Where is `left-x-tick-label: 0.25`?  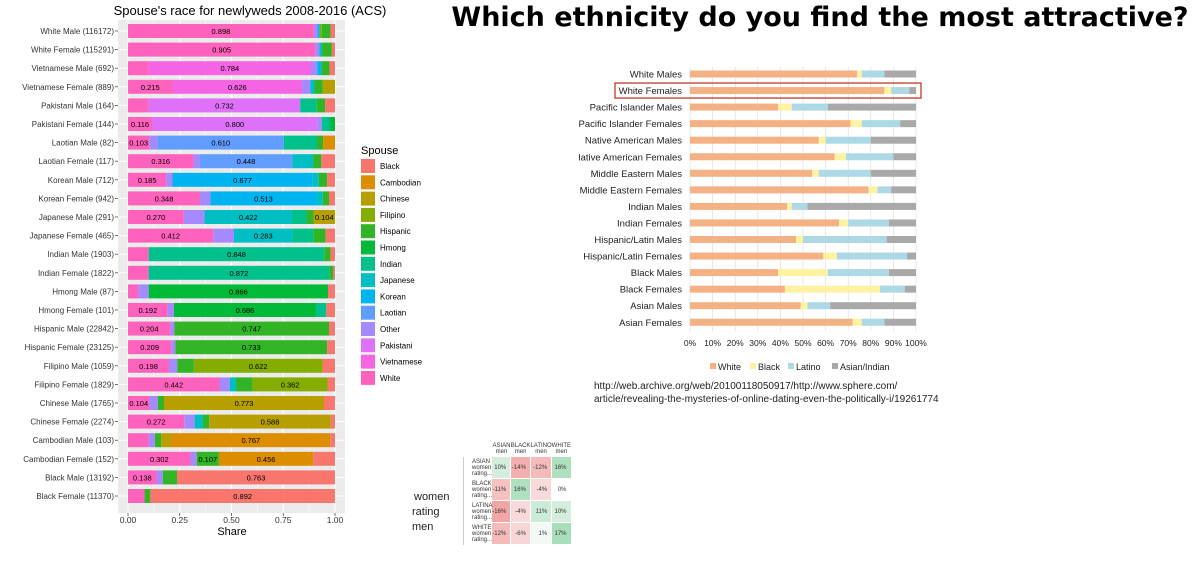
left-x-tick-label: 0.25 is located at coordinates (179, 520).